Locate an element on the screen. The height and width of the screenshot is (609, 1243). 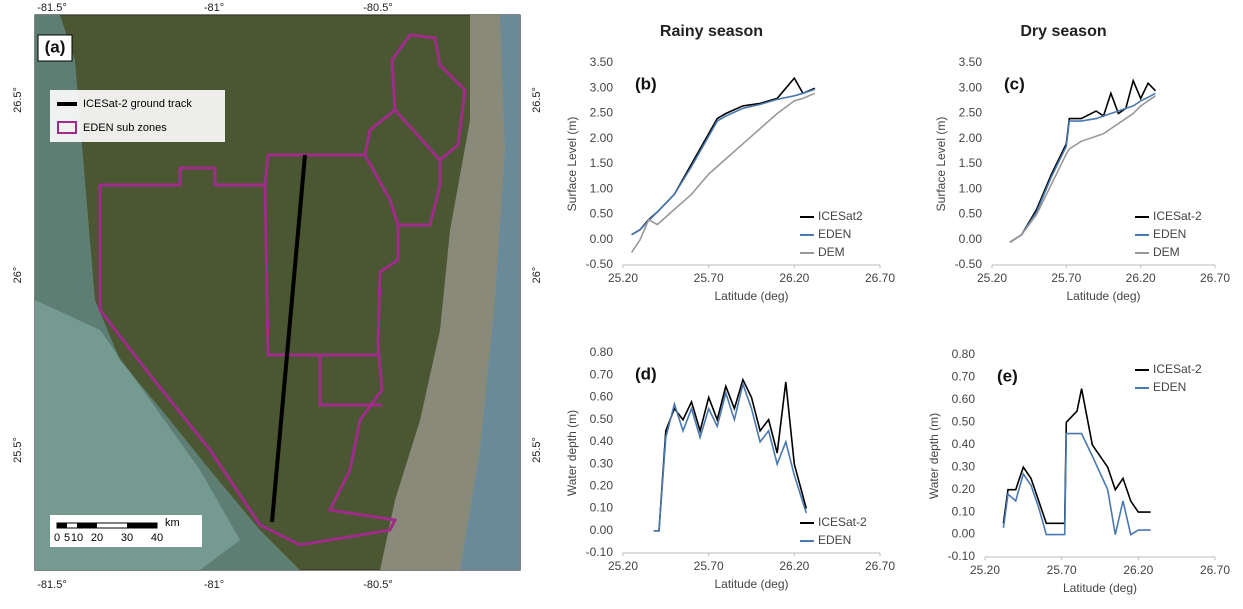
panel-label-box is located at coordinates (55, 48).